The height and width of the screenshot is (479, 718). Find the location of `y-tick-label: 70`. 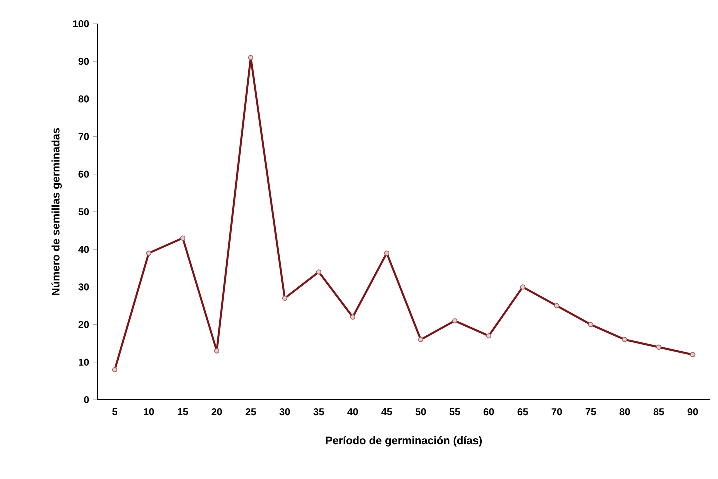

y-tick-label: 70 is located at coordinates (84, 136).